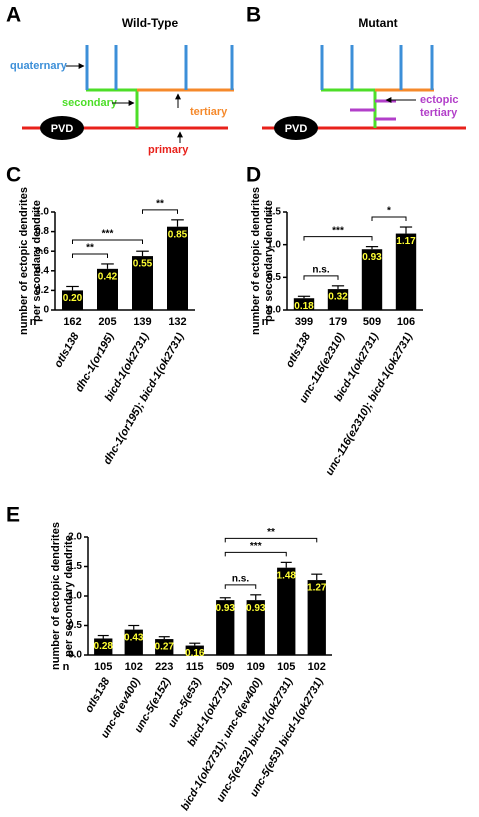 The height and width of the screenshot is (817, 479). Describe the element at coordinates (317, 588) in the screenshot. I see `value-label: 1.27` at that location.